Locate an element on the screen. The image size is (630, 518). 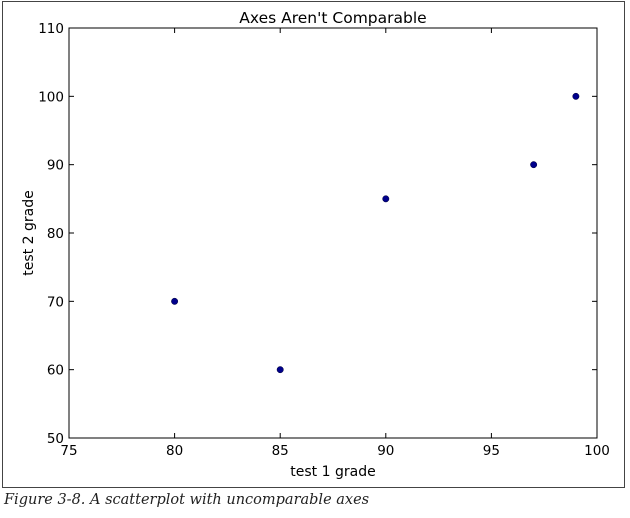
y-tick-label: 100 is located at coordinates (51, 97).